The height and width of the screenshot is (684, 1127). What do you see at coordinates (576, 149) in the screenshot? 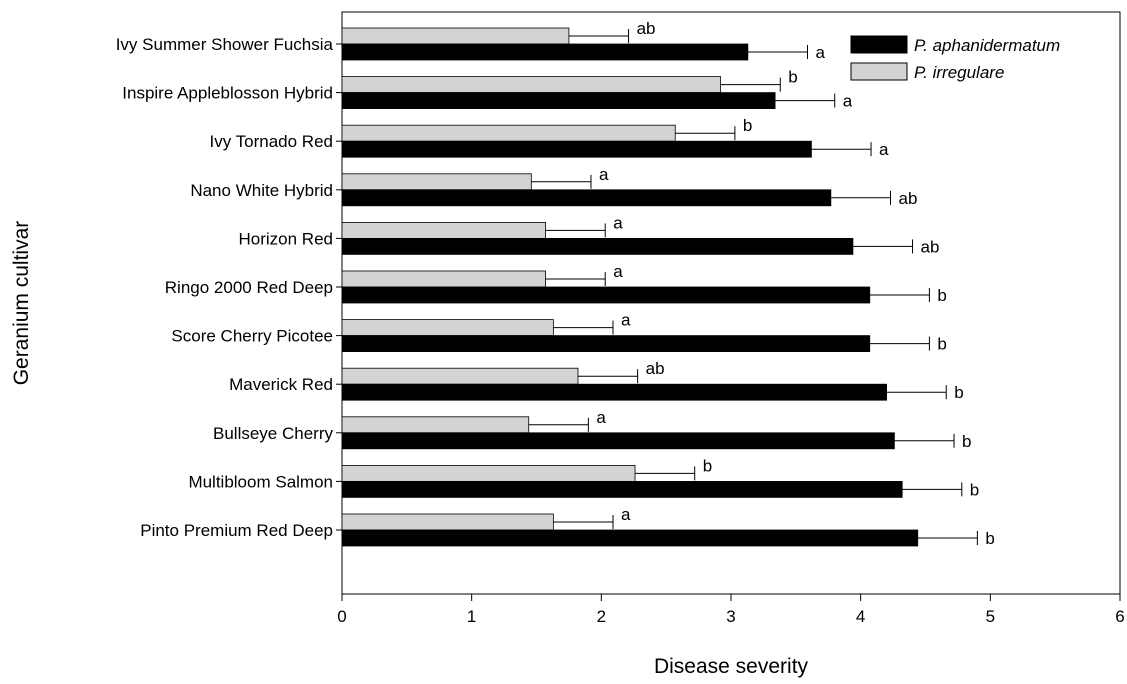
I see `bar-p-aphanidermatum-ivy-tornado-red` at bounding box center [576, 149].